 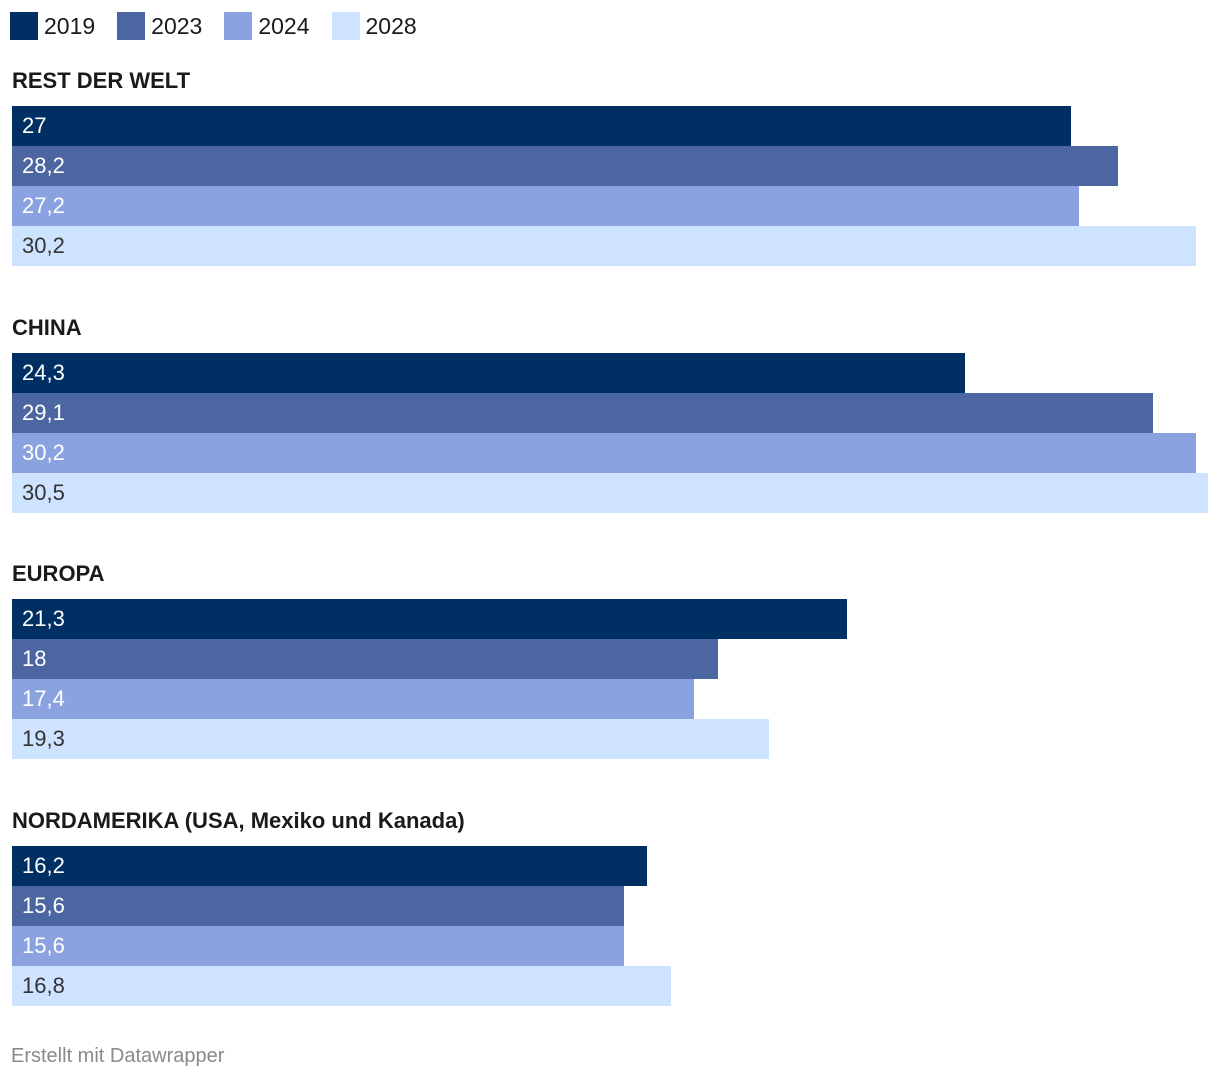 I want to click on legend-label: 2023, so click(x=177, y=25).